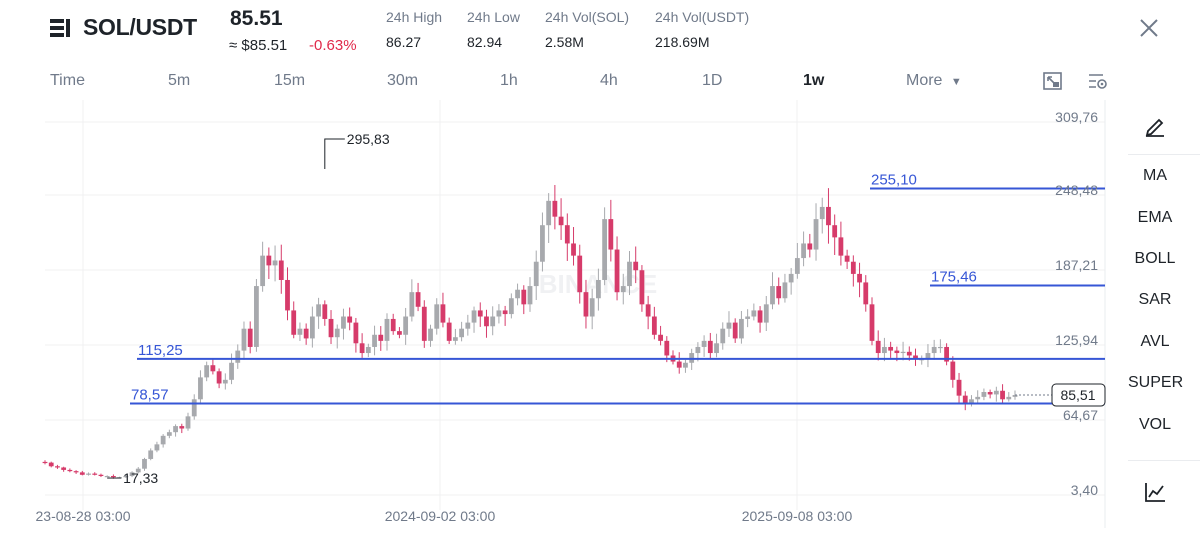 The image size is (1200, 540). What do you see at coordinates (1098, 81) in the screenshot?
I see `chart-settings-icon` at bounding box center [1098, 81].